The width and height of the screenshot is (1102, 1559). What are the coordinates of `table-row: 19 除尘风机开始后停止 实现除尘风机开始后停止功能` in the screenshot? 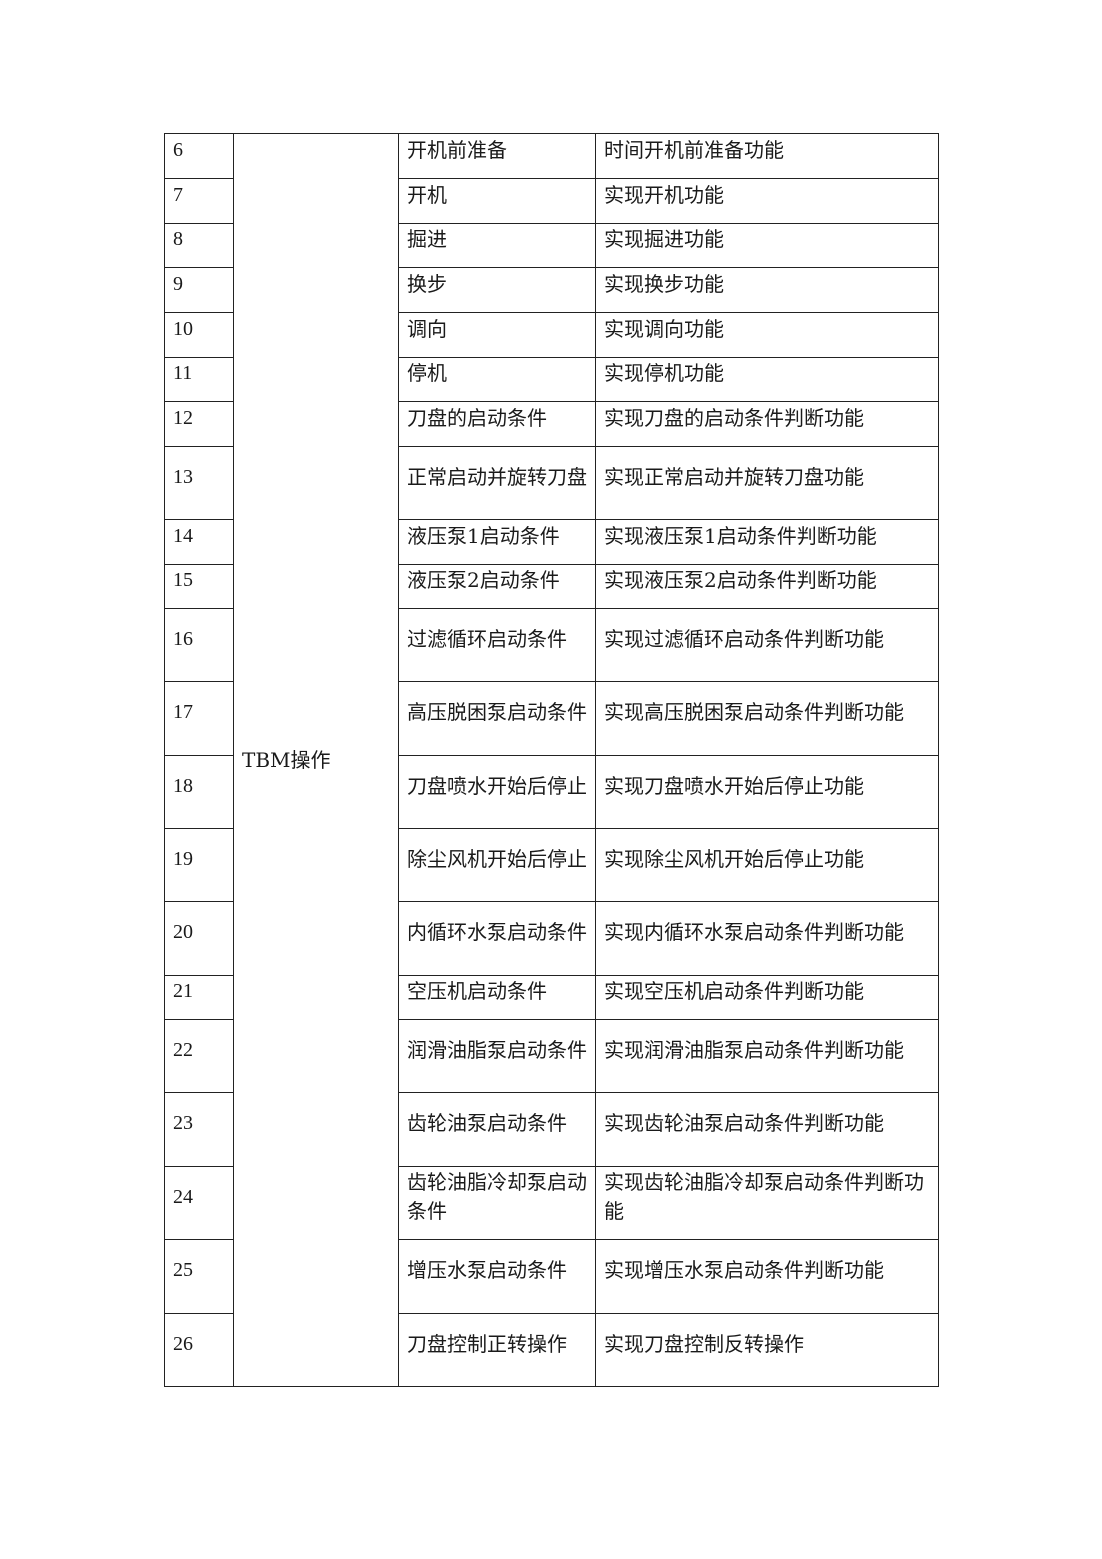 It's located at (551, 865).